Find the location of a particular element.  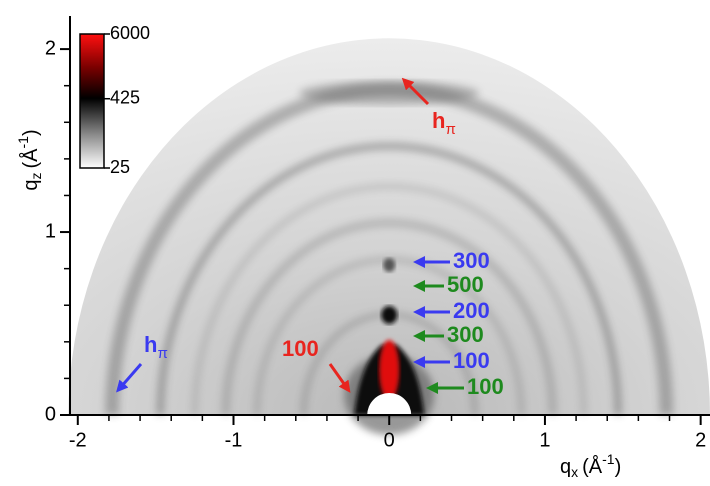

x-tick-label: -2 is located at coordinates (78, 440).